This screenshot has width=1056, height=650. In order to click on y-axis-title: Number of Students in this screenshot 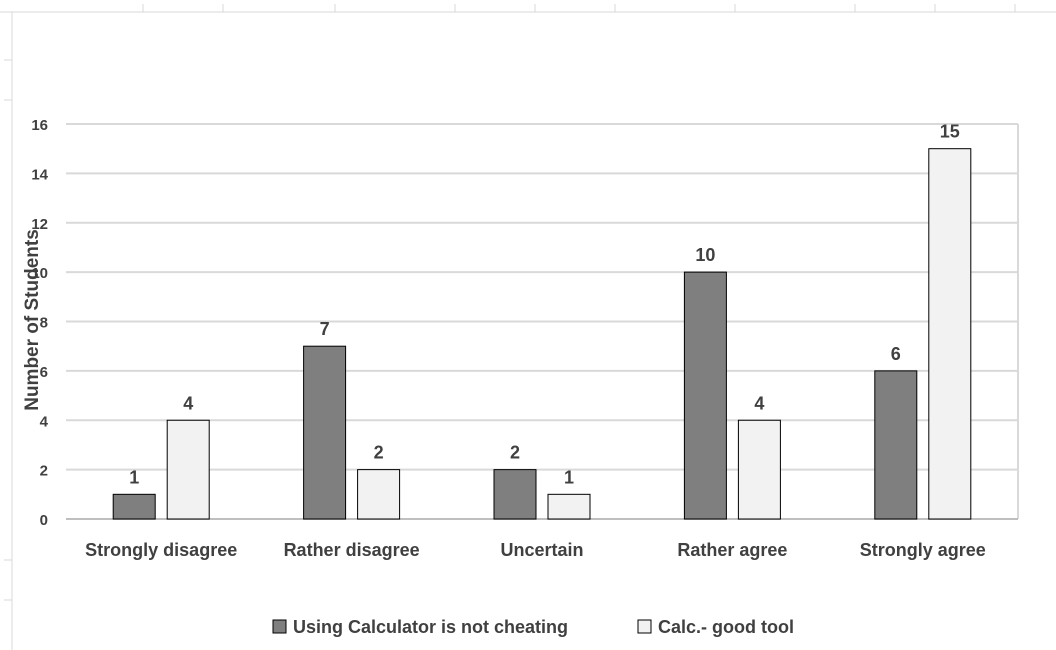, I will do `click(32, 320)`.